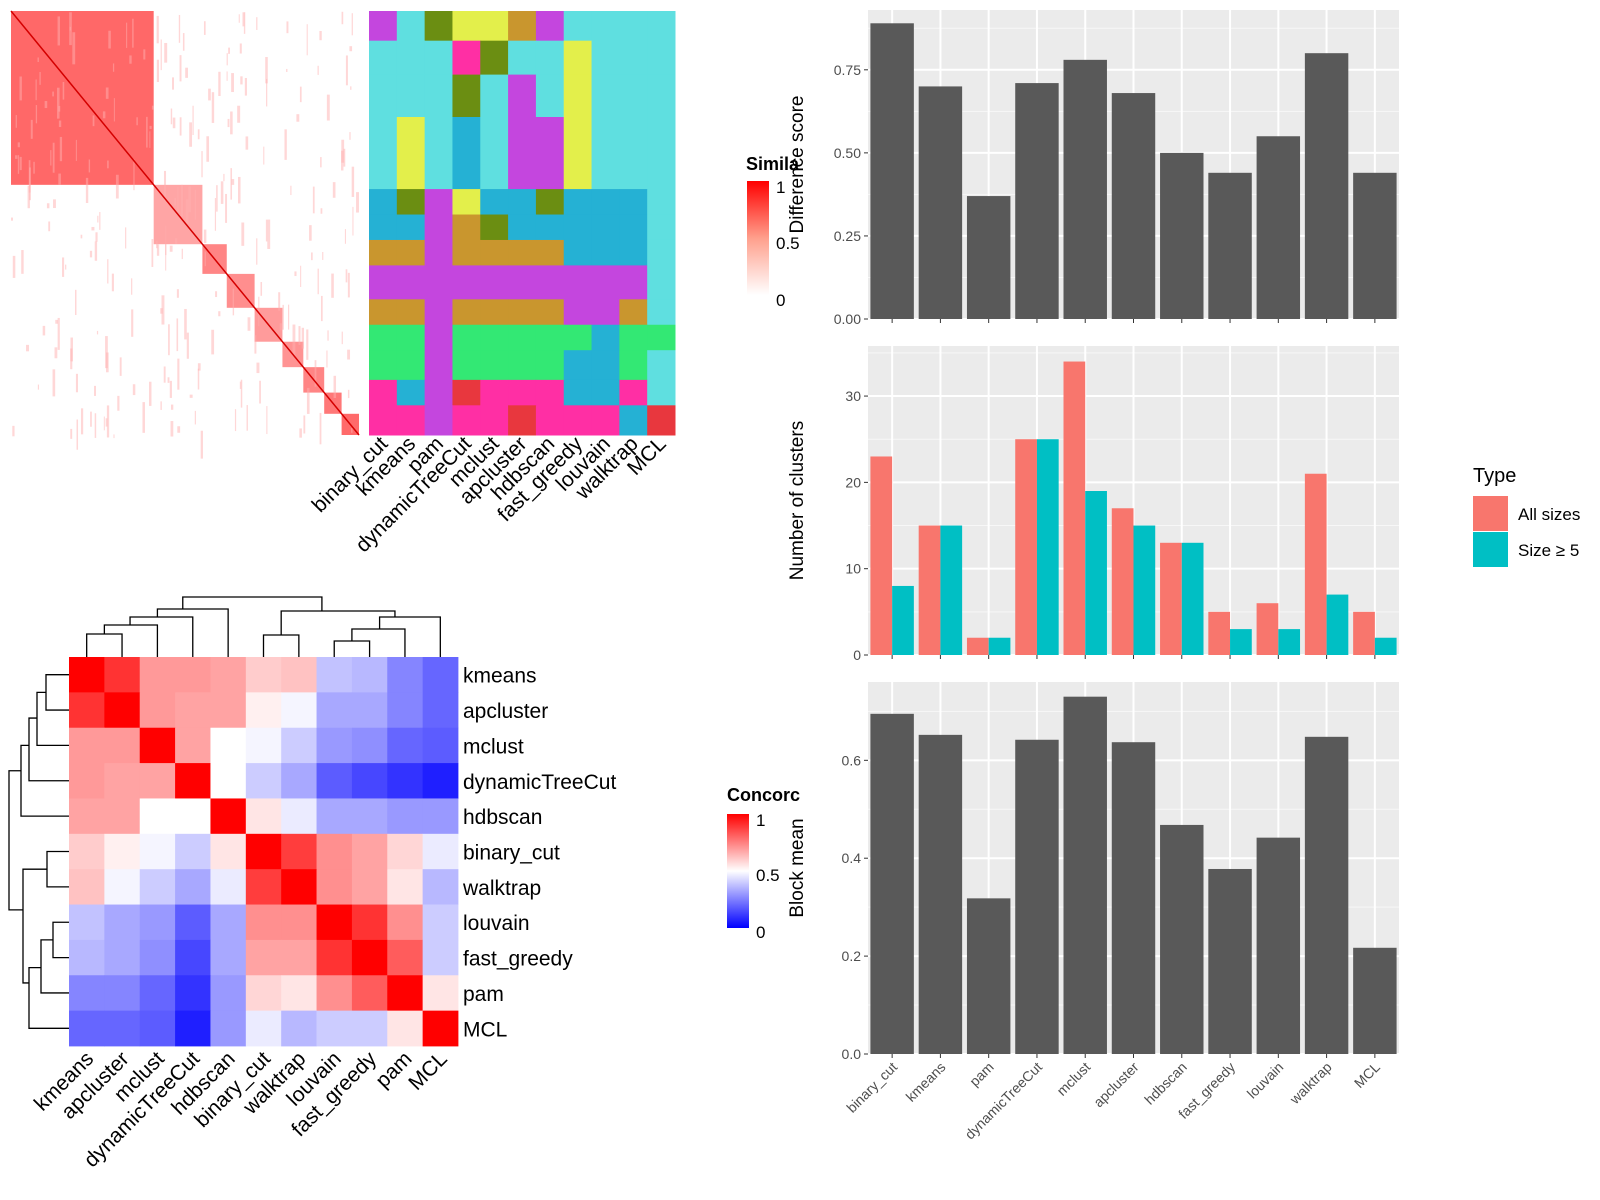  I want to click on y-axis-label: Block mean, so click(797, 867).